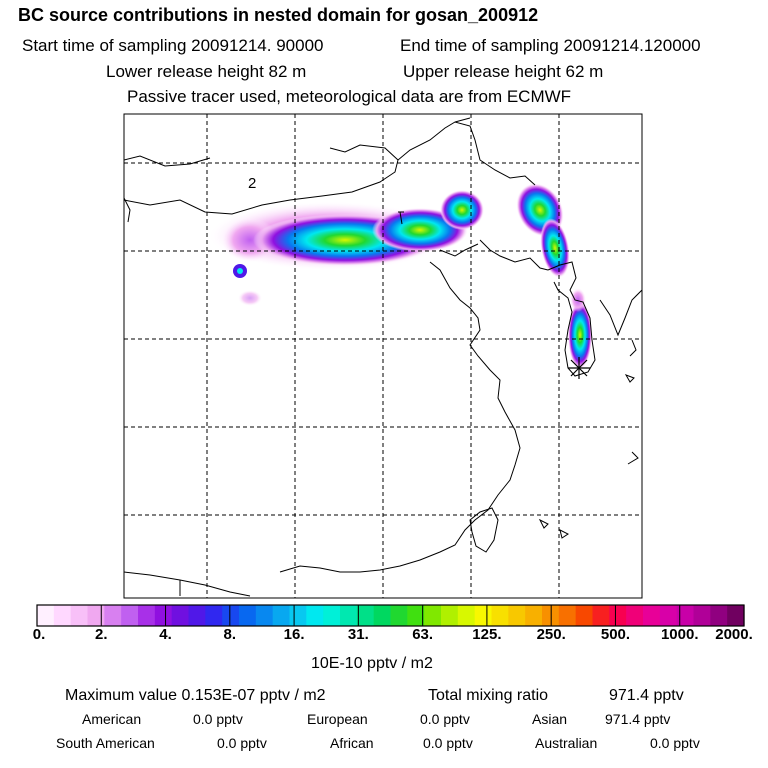 This screenshot has width=768, height=768. What do you see at coordinates (551, 634) in the screenshot?
I see `colorbar-tick-label: 250.` at bounding box center [551, 634].